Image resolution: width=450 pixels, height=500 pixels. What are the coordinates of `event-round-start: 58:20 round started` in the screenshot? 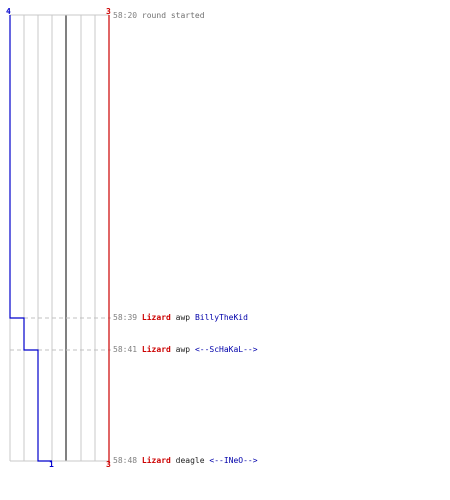 It's located at (159, 16).